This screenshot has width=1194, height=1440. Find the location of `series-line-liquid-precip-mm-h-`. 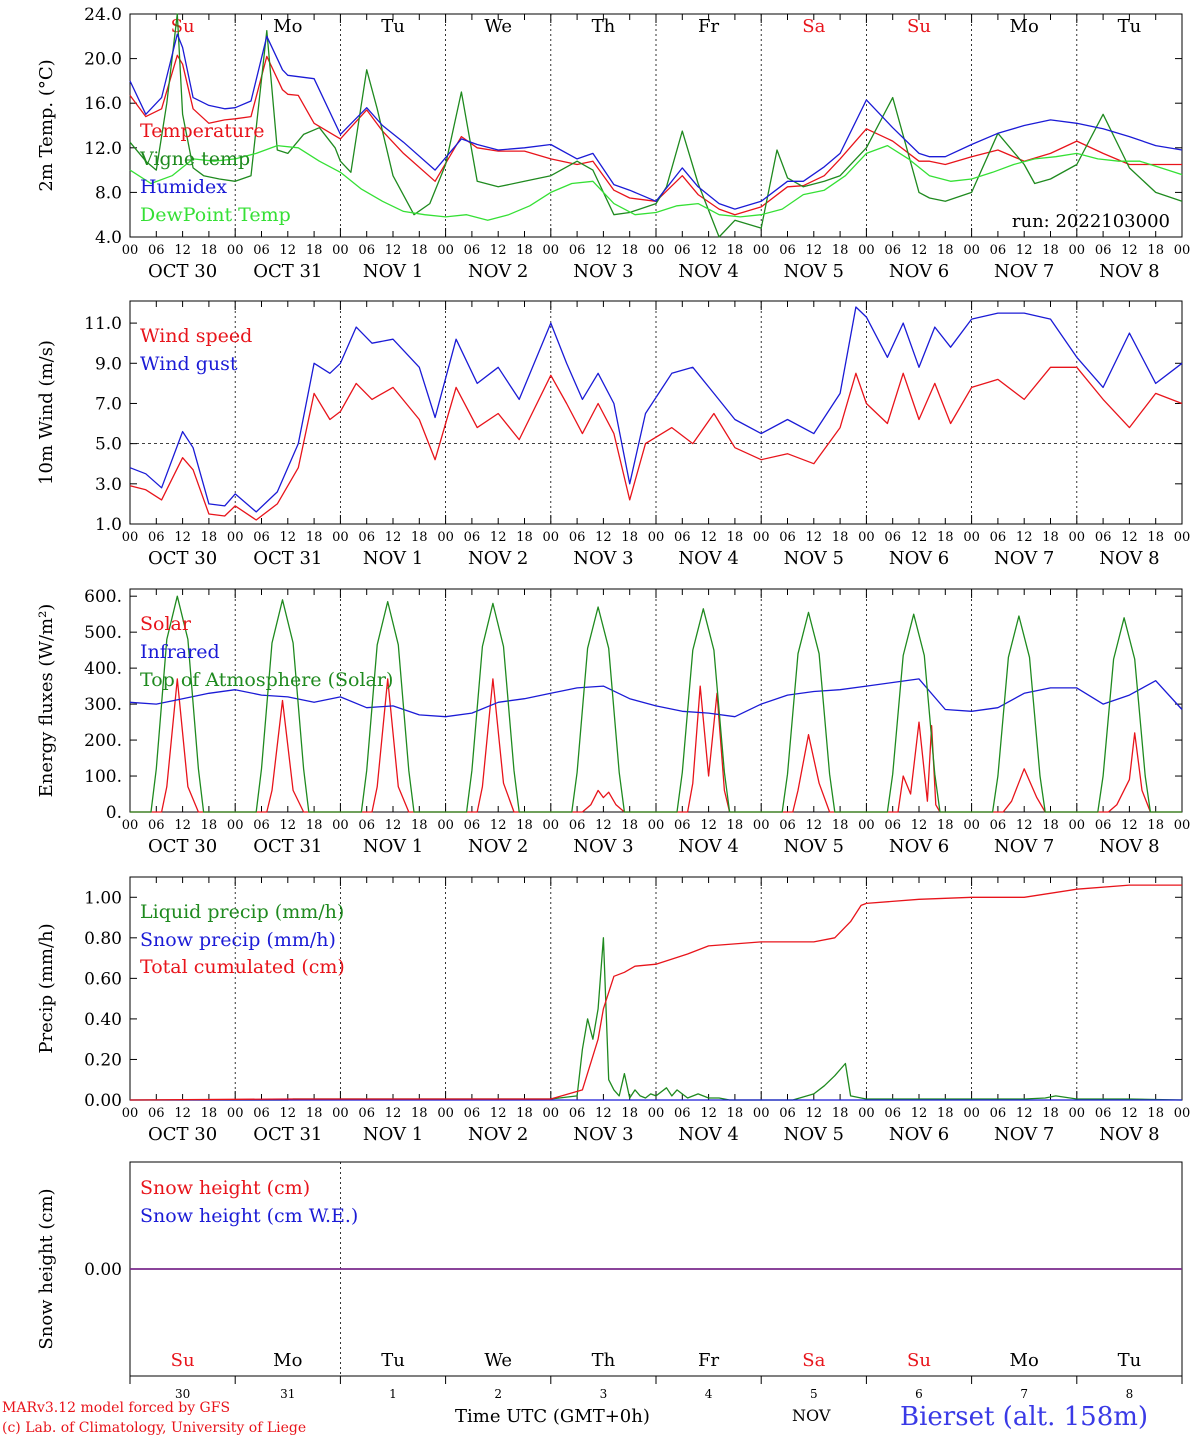

series-line-liquid-precip-mm-h- is located at coordinates (656, 1019).